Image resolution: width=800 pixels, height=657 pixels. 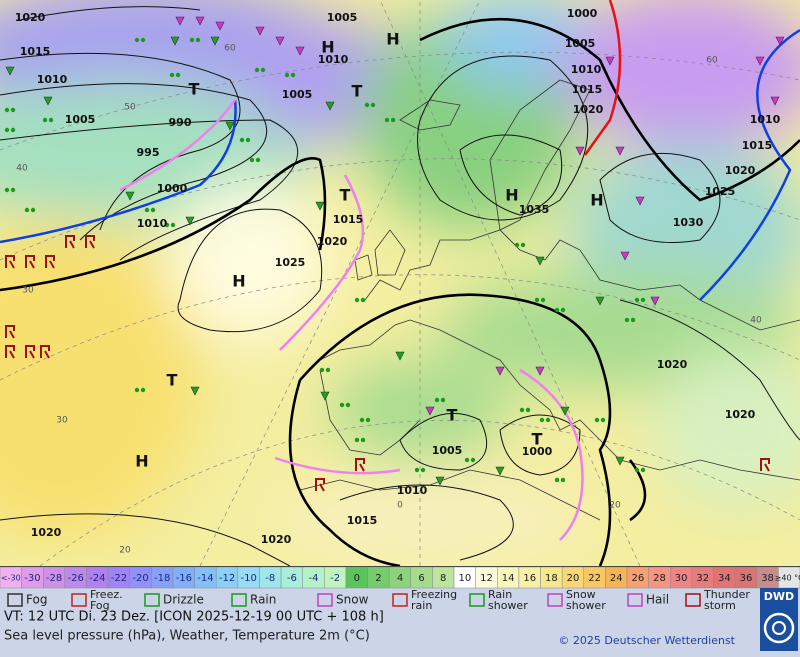 What do you see at coordinates (646, 640) in the screenshot?
I see `copyright: © 2025 Deutscher Wetterdienst` at bounding box center [646, 640].